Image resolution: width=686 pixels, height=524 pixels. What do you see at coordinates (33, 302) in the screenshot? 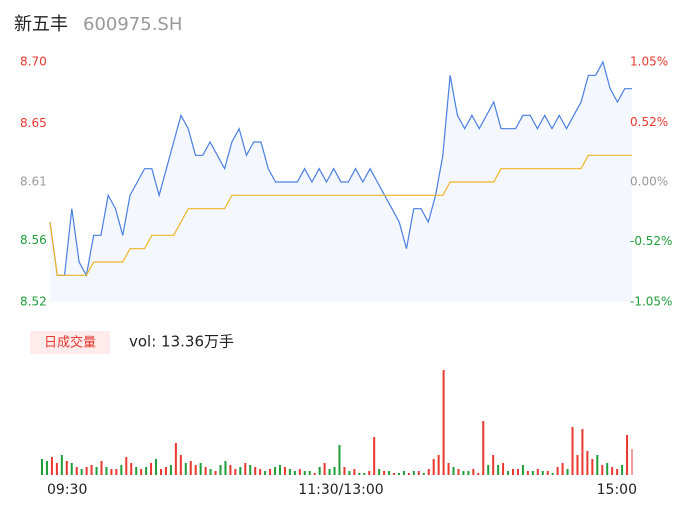
I see `y-tick-label: 8.52` at bounding box center [33, 302].